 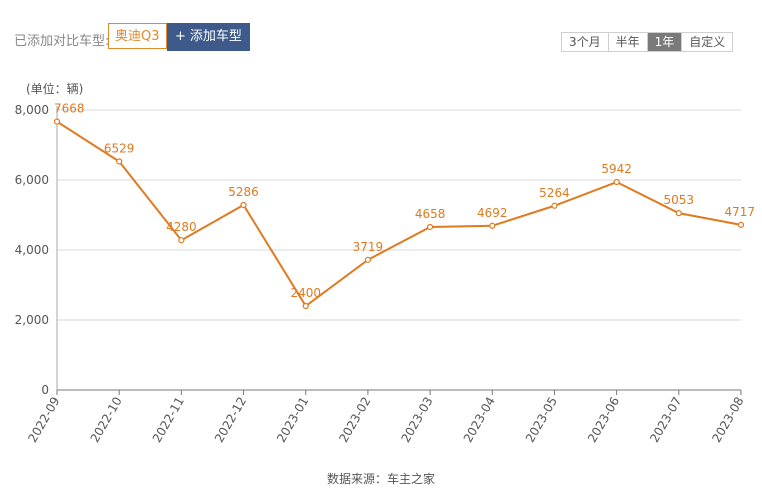 What do you see at coordinates (707, 42) in the screenshot?
I see `range-custom: 自定义` at bounding box center [707, 42].